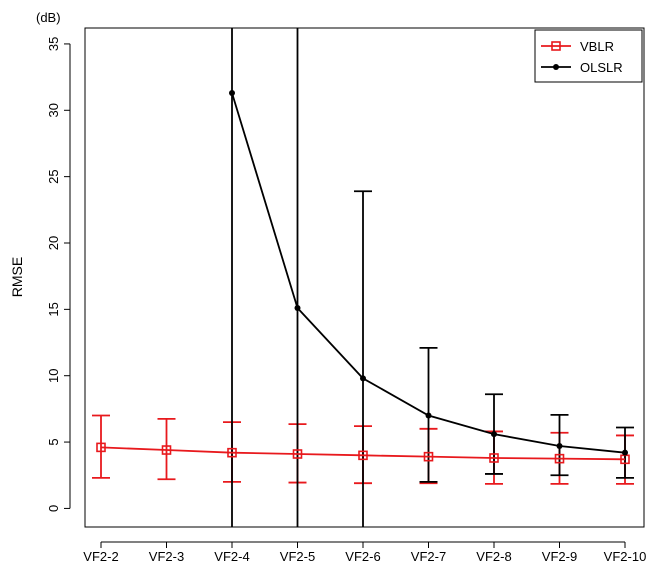 The height and width of the screenshot is (565, 649). What do you see at coordinates (166, 556) in the screenshot?
I see `x-tick-label: VF2-3` at bounding box center [166, 556].